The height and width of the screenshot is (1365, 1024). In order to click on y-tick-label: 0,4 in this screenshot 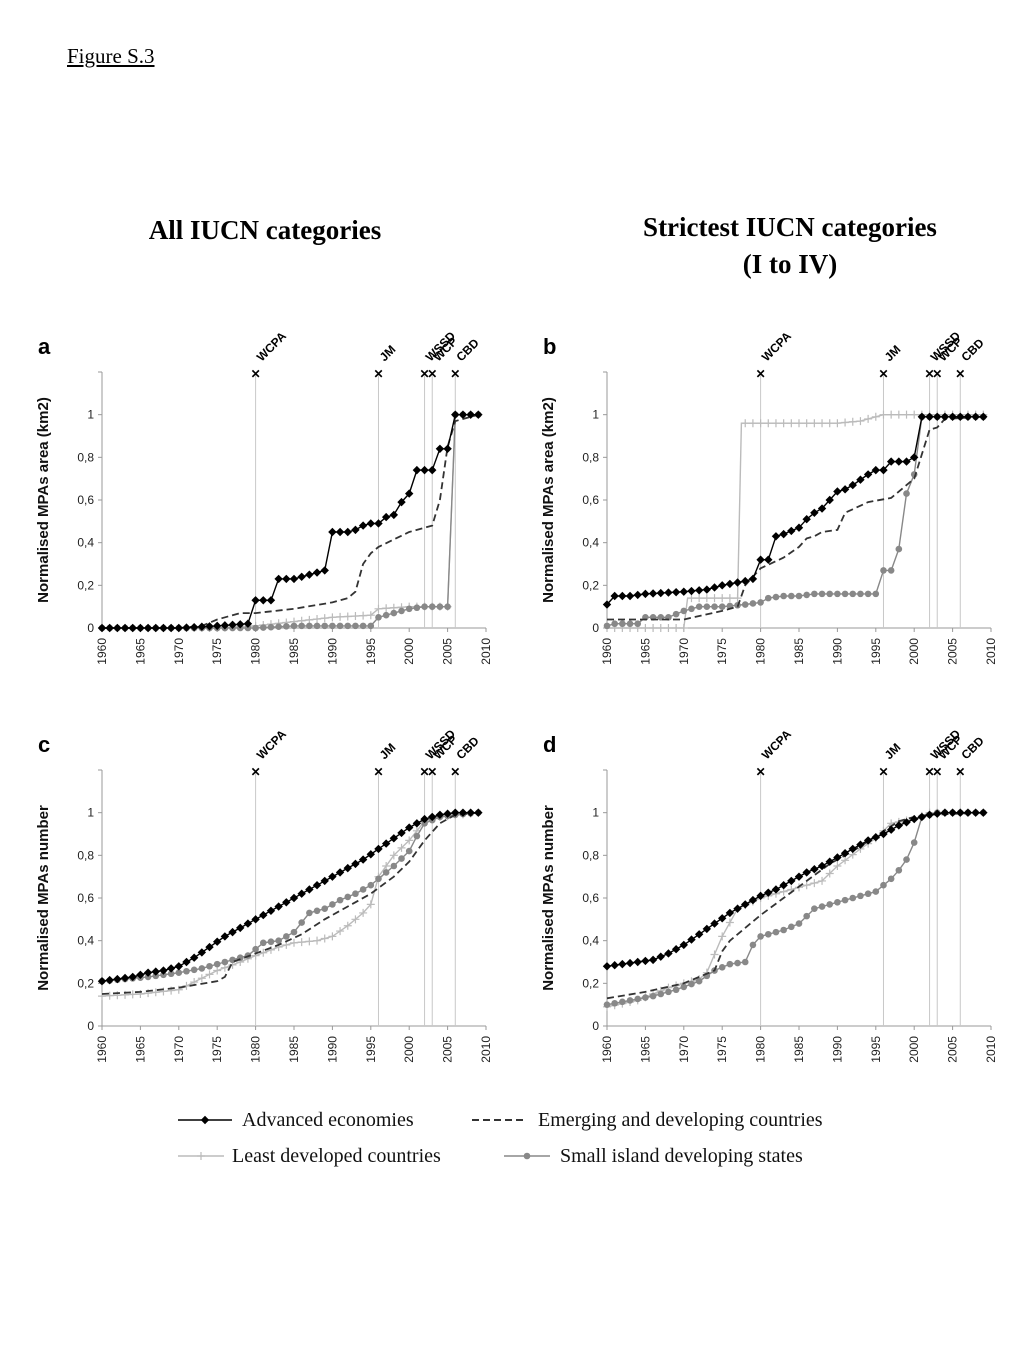, I will do `click(85, 941)`.